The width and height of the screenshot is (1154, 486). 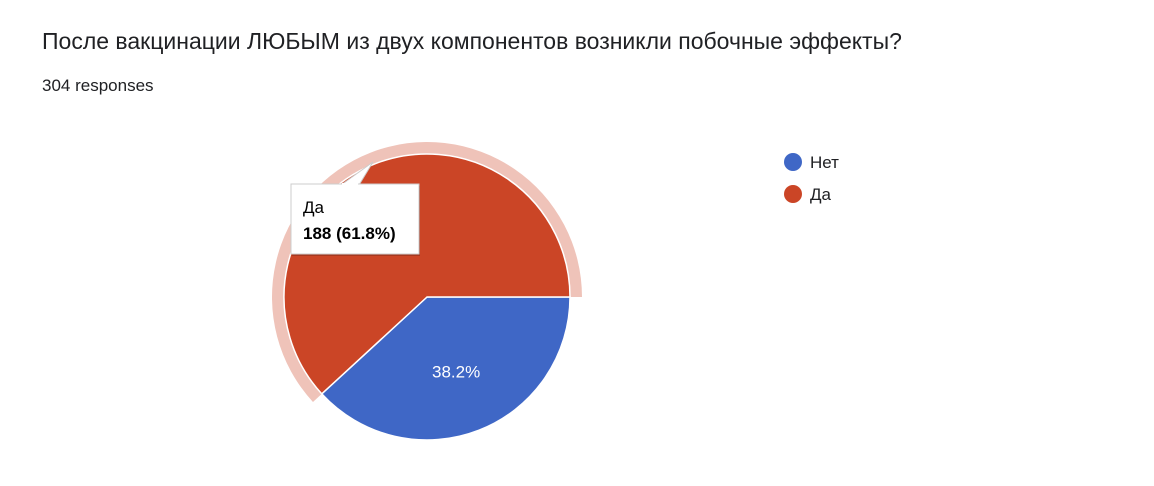 What do you see at coordinates (808, 194) in the screenshot?
I see `legend-item-da: Да` at bounding box center [808, 194].